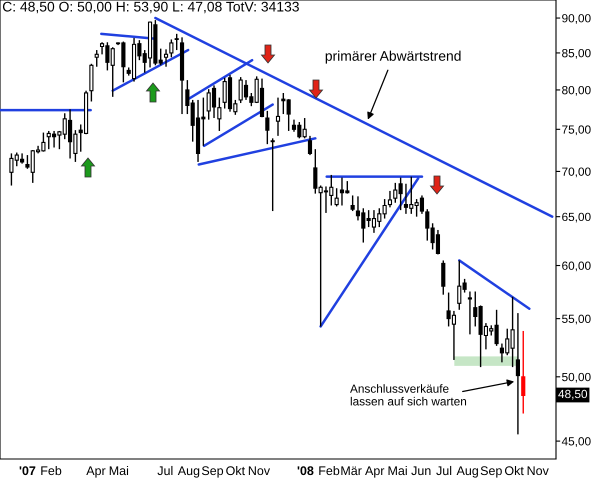 This screenshot has height=481, width=595. Describe the element at coordinates (576, 442) in the screenshot. I see `y-tick-label: 45,00` at that location.